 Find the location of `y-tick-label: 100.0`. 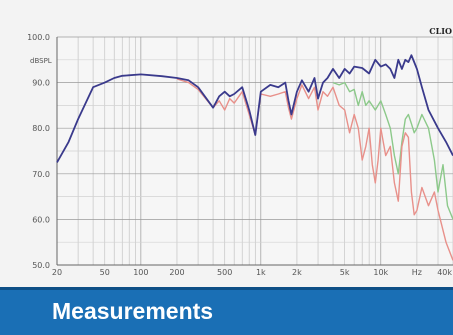

y-tick-label: 100.0 is located at coordinates (38, 37).